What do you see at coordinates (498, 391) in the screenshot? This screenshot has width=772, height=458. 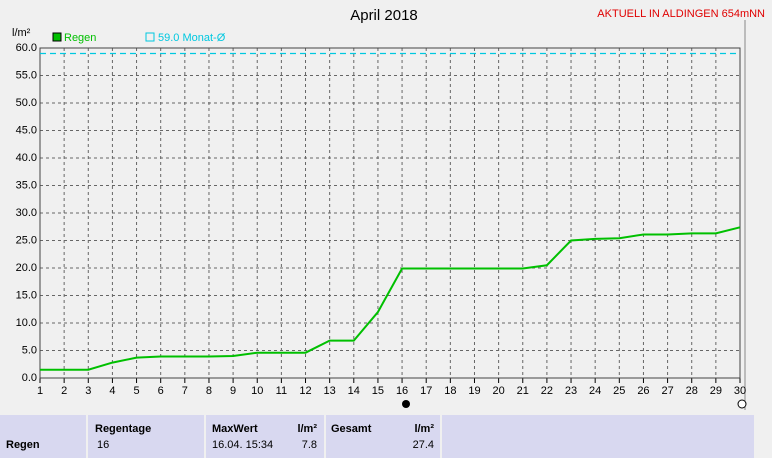 I see `x-tick-label: 20` at bounding box center [498, 391].